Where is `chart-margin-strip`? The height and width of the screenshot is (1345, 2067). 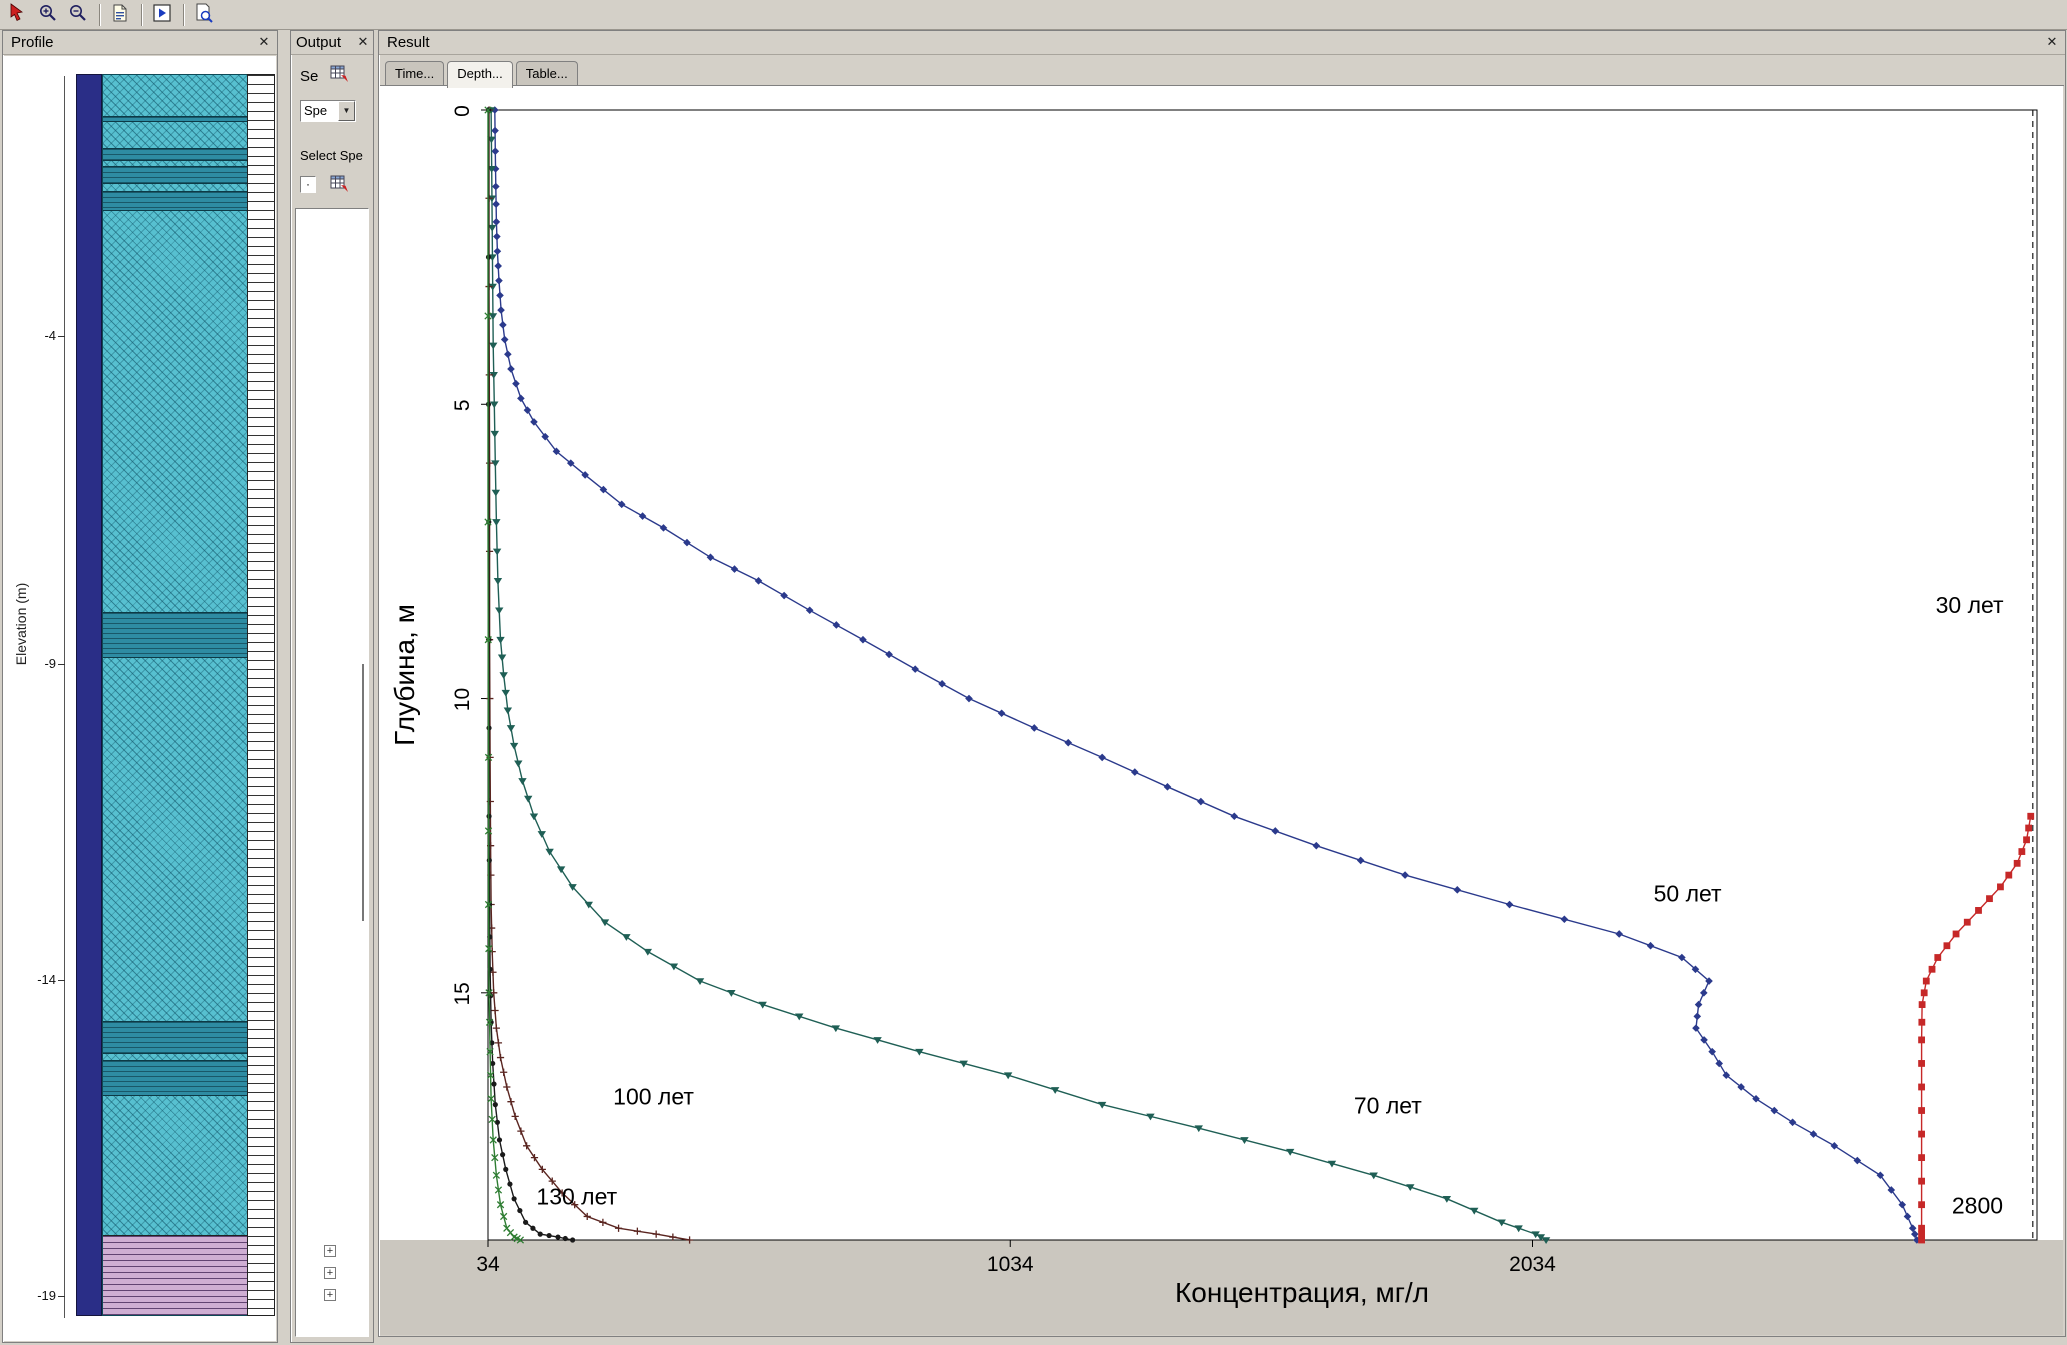 chart-margin-strip is located at coordinates (1221, 1287).